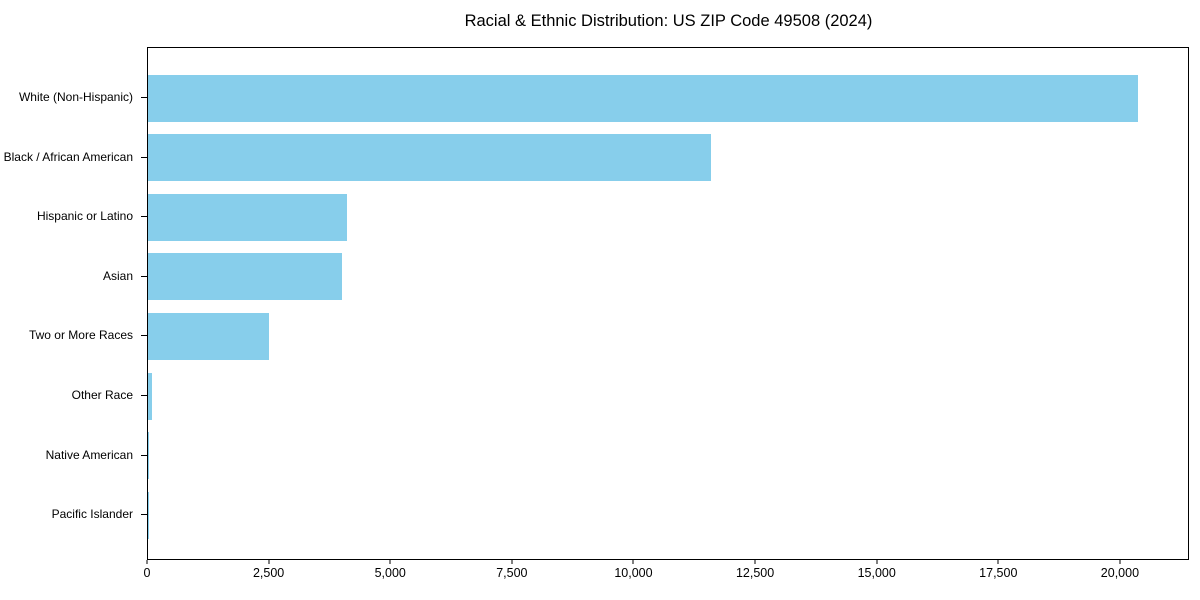 This screenshot has height=600, width=1200. What do you see at coordinates (117, 275) in the screenshot?
I see `y-axis-label: Asian` at bounding box center [117, 275].